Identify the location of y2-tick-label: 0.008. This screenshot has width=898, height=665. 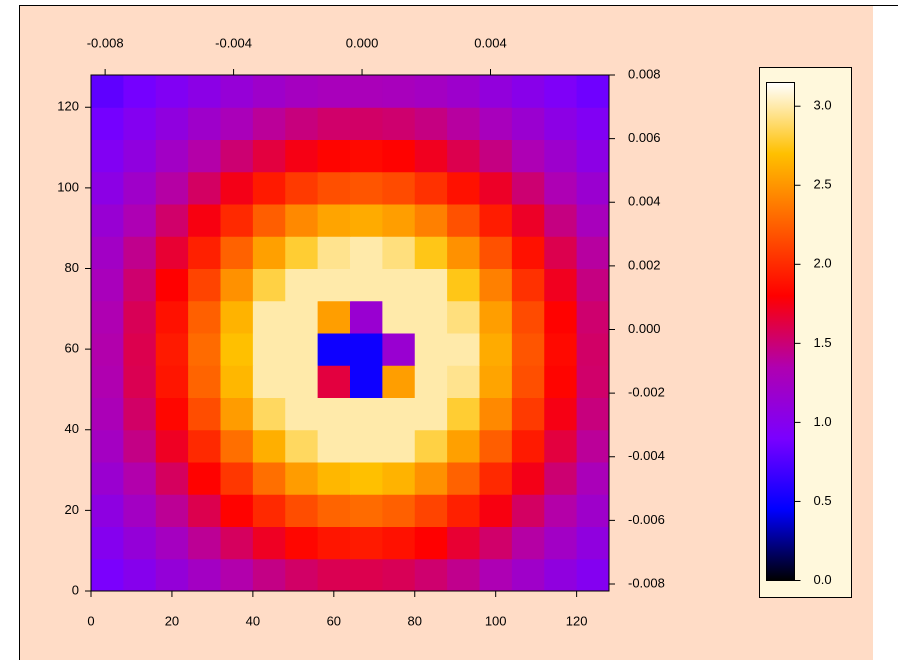
(644, 73).